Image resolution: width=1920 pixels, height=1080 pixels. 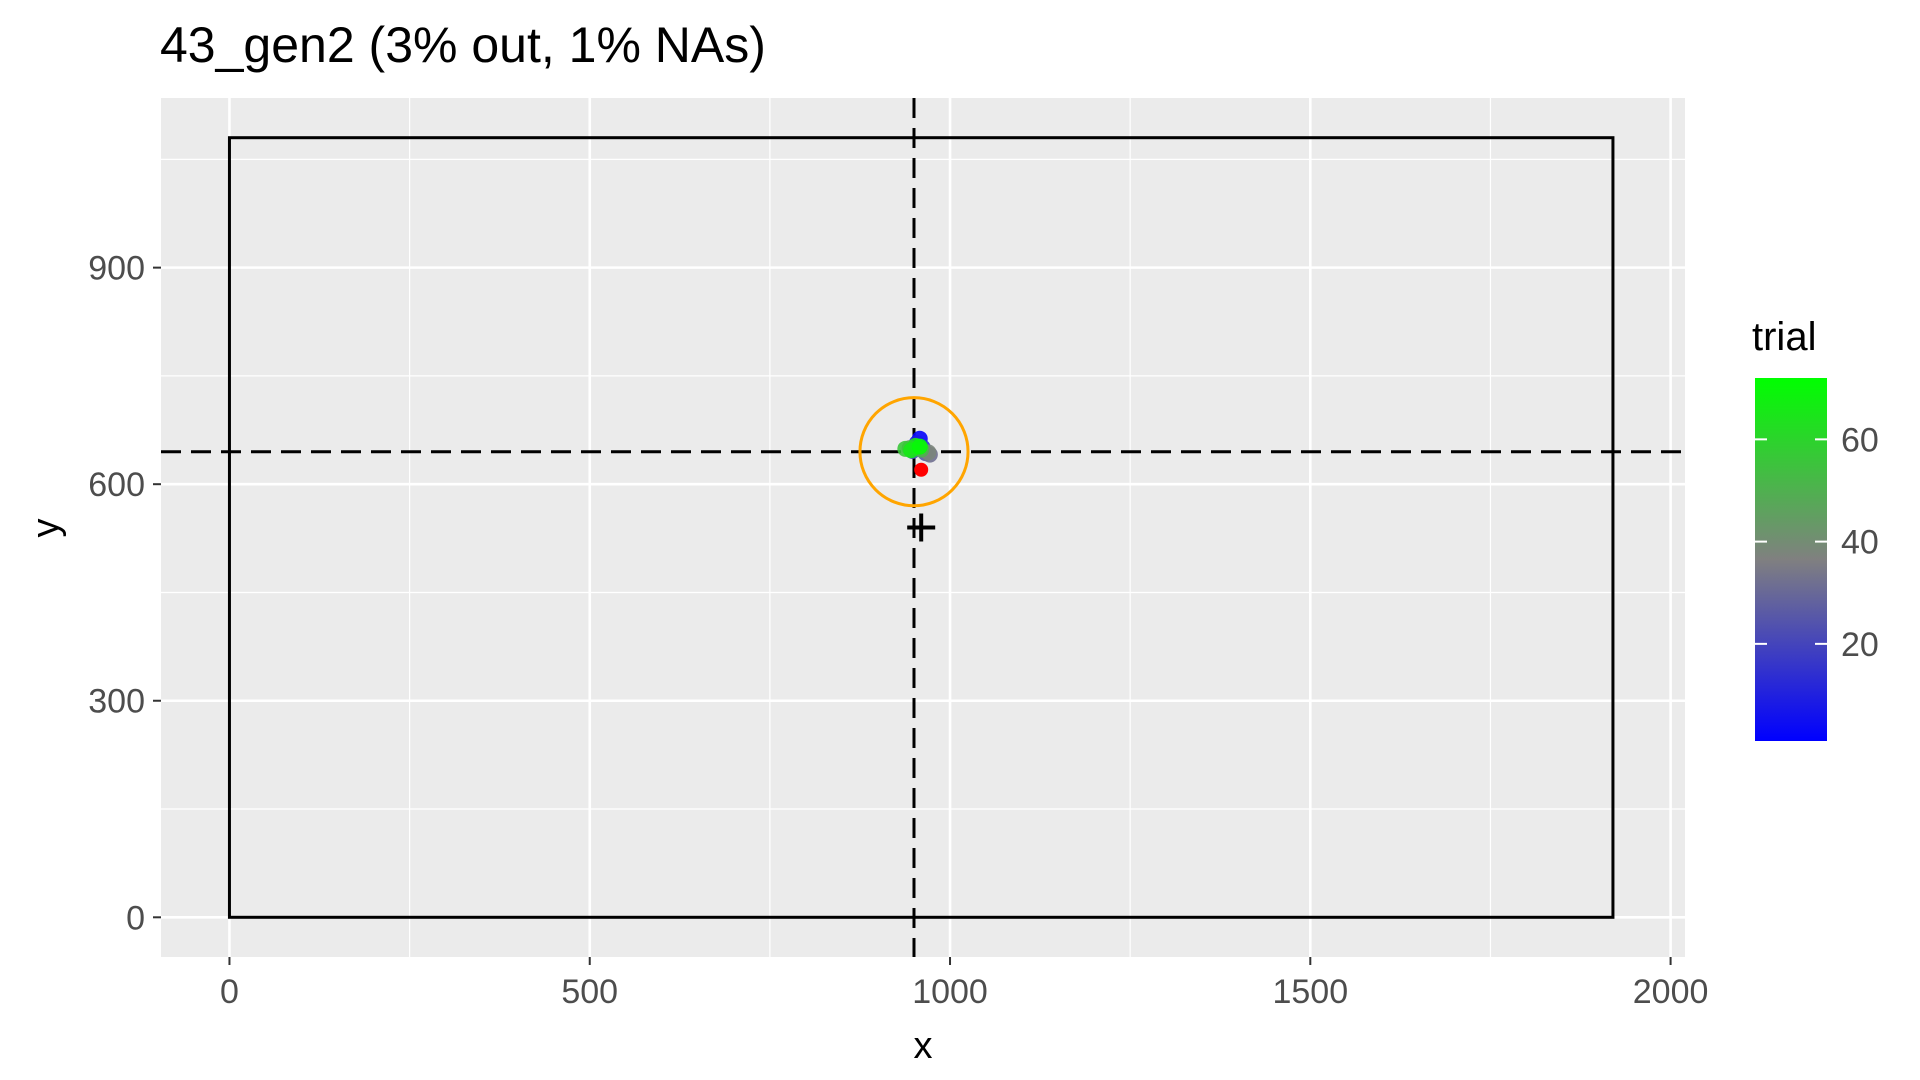 I want to click on y-tick-label: 600, so click(x=116, y=485).